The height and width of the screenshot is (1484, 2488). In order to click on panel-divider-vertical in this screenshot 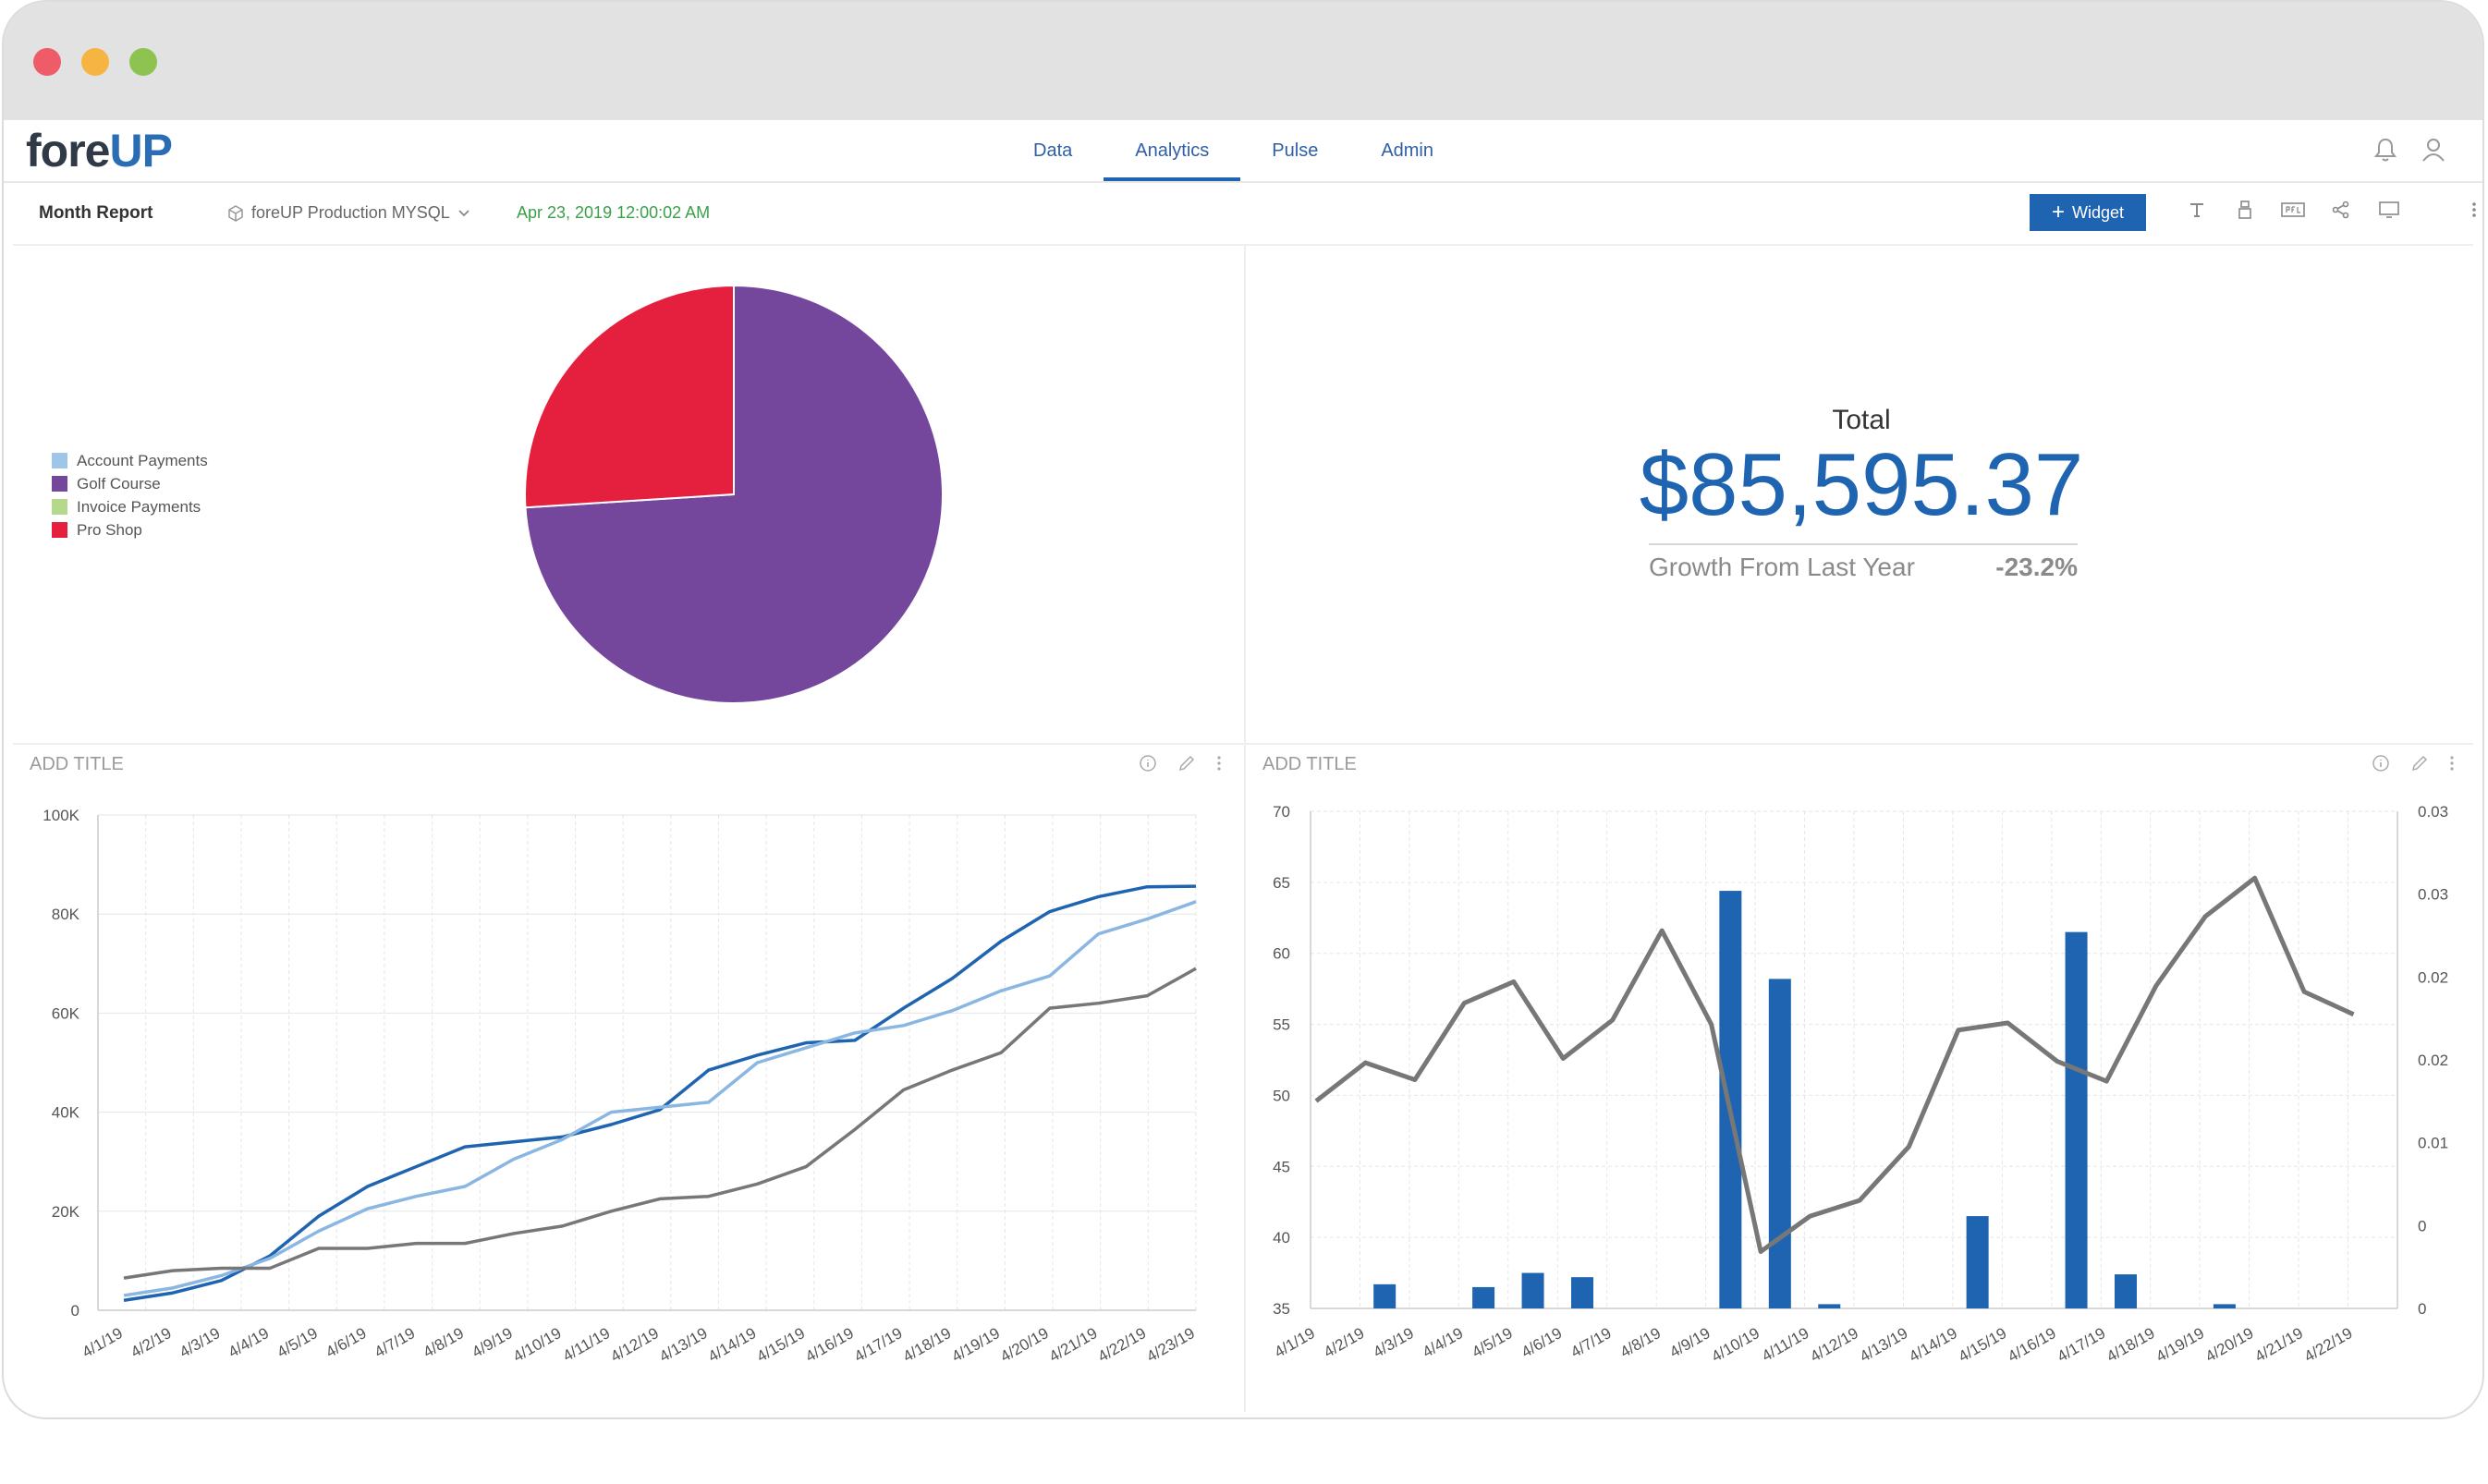, I will do `click(1245, 829)`.